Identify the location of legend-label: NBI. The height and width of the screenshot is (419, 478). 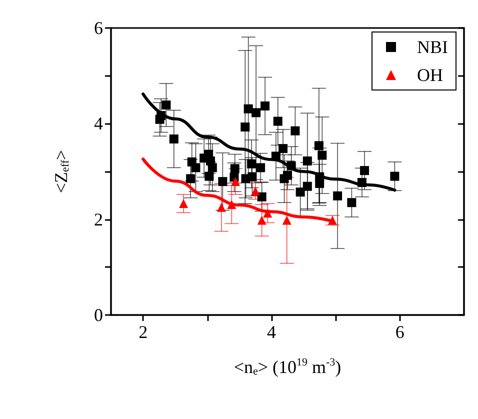
(432, 47).